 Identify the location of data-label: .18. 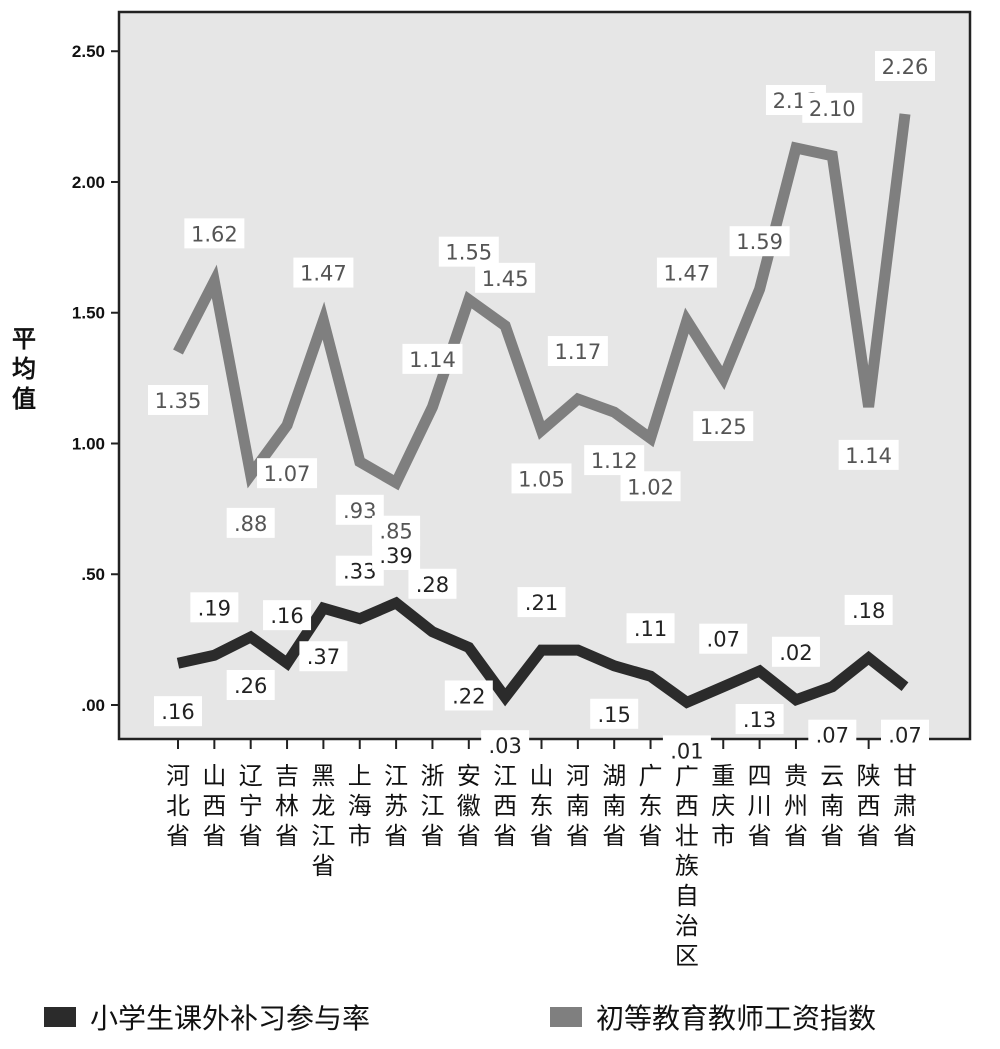
(868, 611).